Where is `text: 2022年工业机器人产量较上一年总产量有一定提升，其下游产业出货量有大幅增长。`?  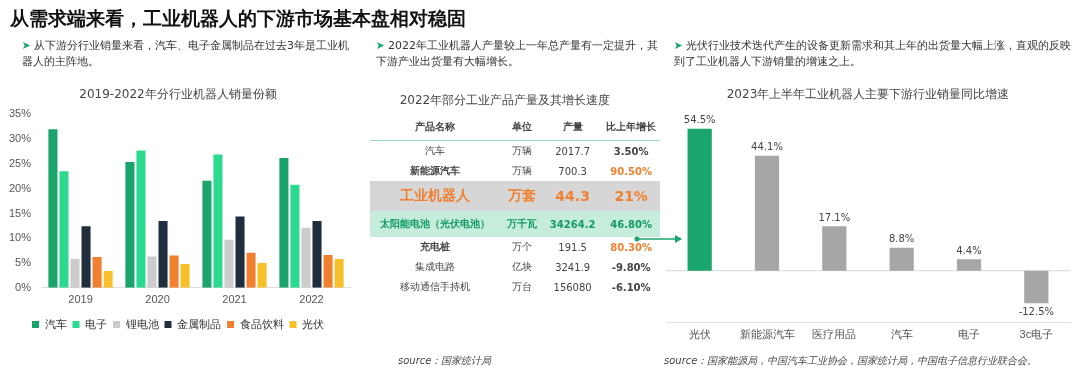 text: 2022年工业机器人产量较上一年总产量有一定提升，其下游产业出货量有大幅增长。 is located at coordinates (517, 54).